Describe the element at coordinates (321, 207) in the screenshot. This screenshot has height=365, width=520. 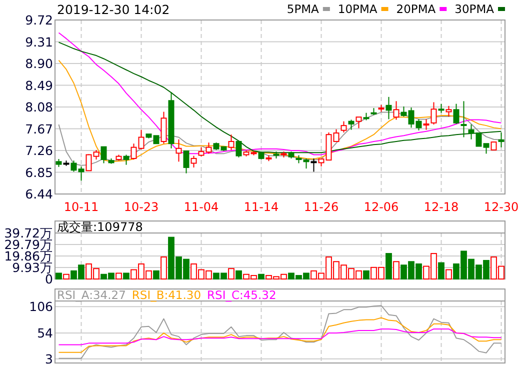
I see `x-tick-label: 11-26` at that location.